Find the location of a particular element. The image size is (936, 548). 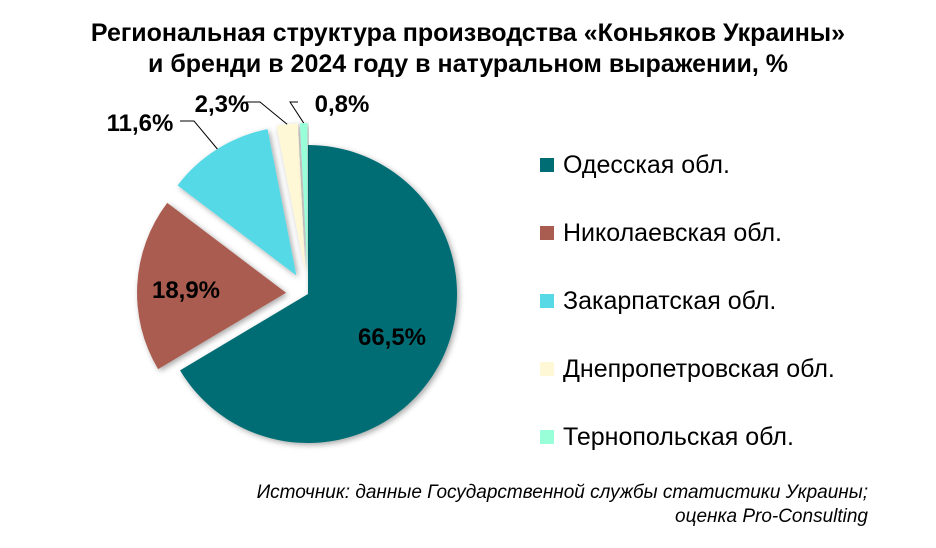

legend-item-odesa: Одесская обл. is located at coordinates (687, 165).